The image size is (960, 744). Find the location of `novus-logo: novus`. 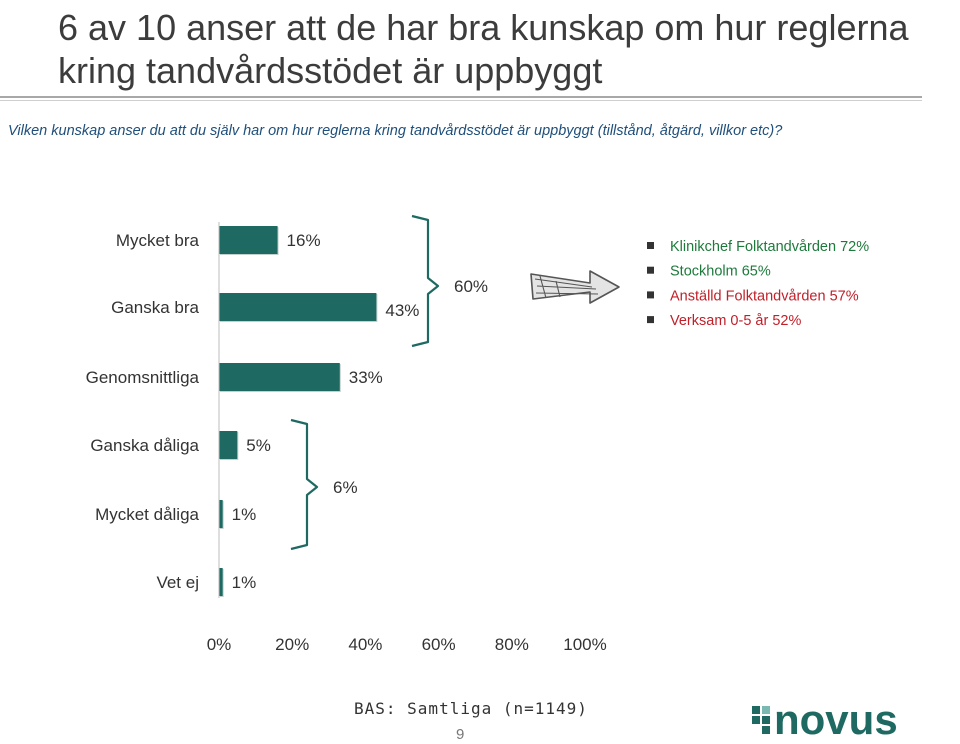

novus-logo: novus is located at coordinates (825, 720).